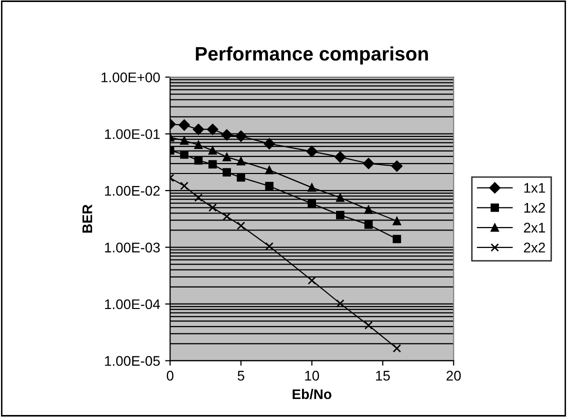 This screenshot has width=567, height=417. What do you see at coordinates (312, 55) in the screenshot?
I see `chart-title: Performance comparison` at bounding box center [312, 55].